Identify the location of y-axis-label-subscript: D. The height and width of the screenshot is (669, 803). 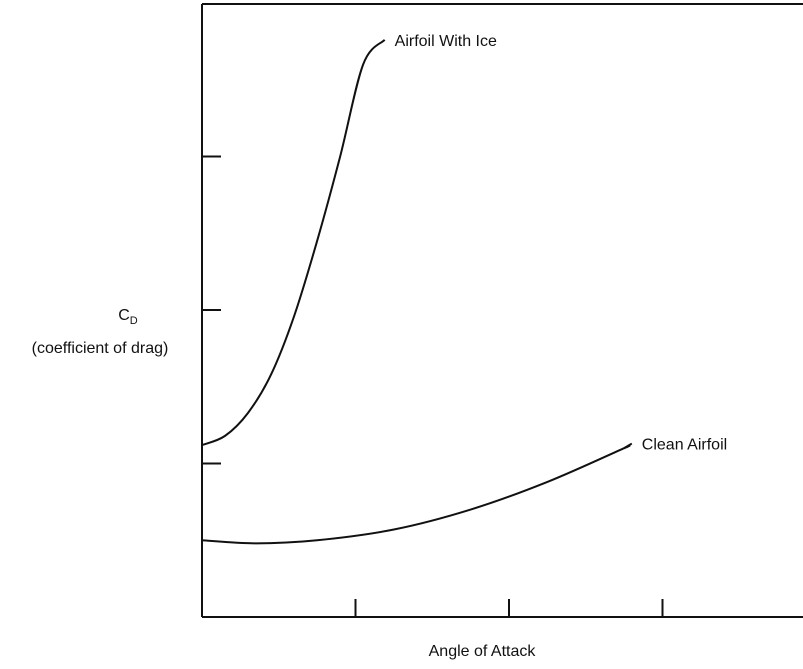
(134, 321).